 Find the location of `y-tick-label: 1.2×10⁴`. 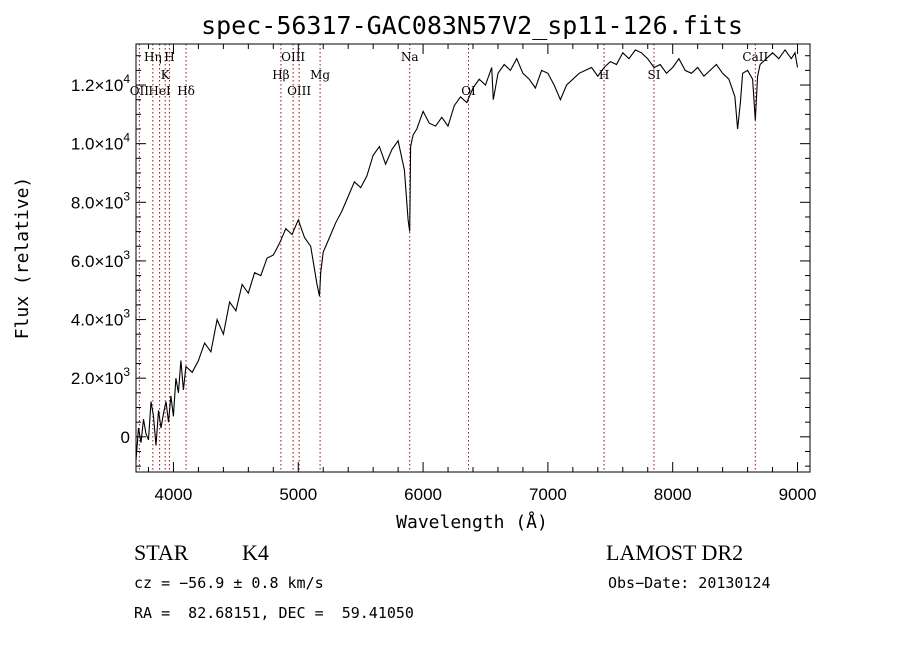

y-tick-label: 1.2×10⁴ is located at coordinates (100, 83).